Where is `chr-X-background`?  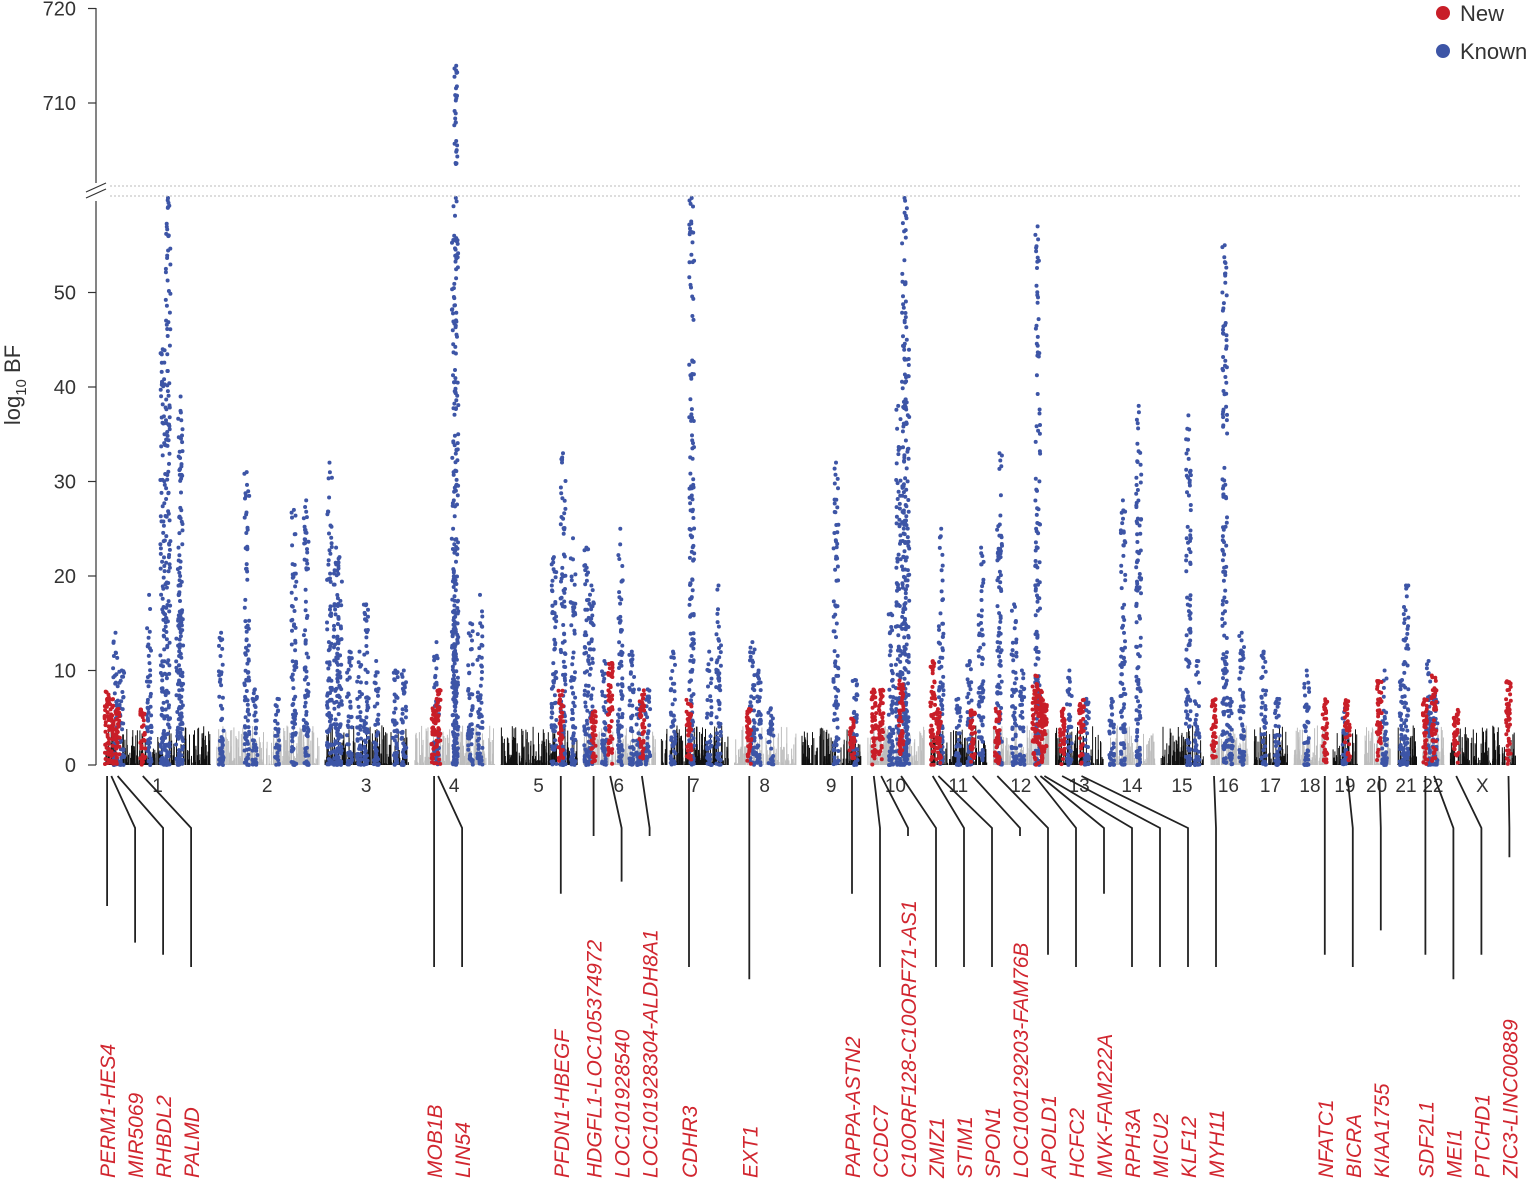
chr-X-background is located at coordinates (1482, 745).